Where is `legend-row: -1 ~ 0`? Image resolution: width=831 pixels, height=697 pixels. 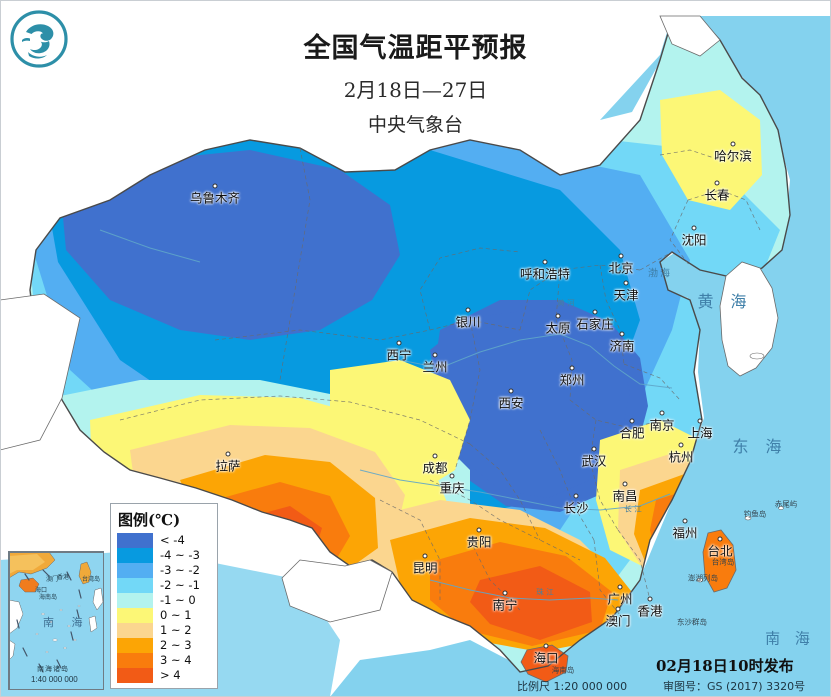 legend-row: -1 ~ 0 is located at coordinates (164, 600).